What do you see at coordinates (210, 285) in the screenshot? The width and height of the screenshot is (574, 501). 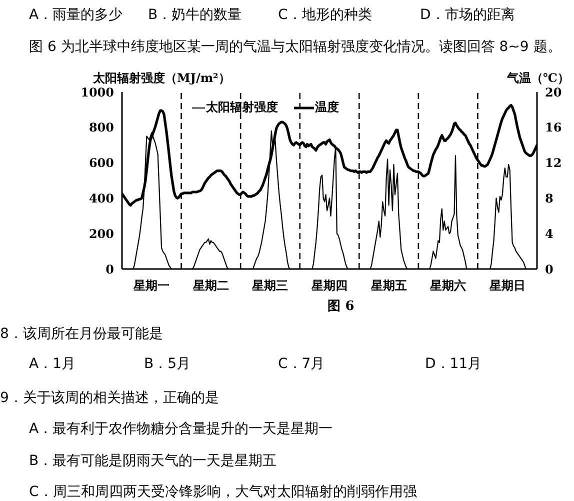 I see `x-tick-label: 星期二` at bounding box center [210, 285].